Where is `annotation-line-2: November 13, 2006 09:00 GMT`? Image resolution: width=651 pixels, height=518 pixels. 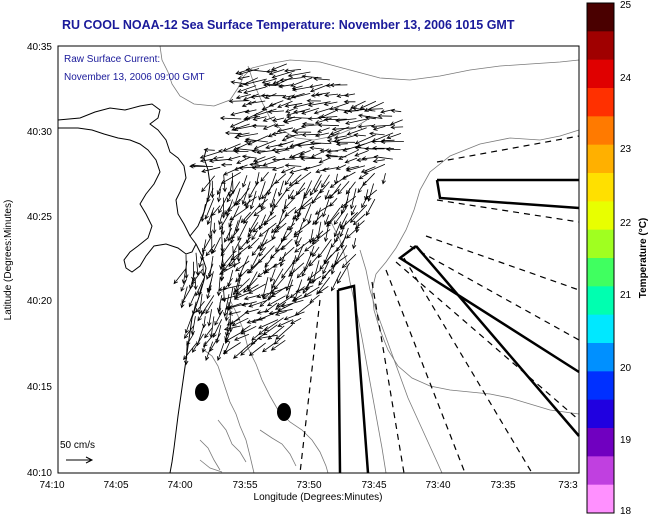
annotation-line-2: November 13, 2006 09:00 GMT is located at coordinates (134, 77).